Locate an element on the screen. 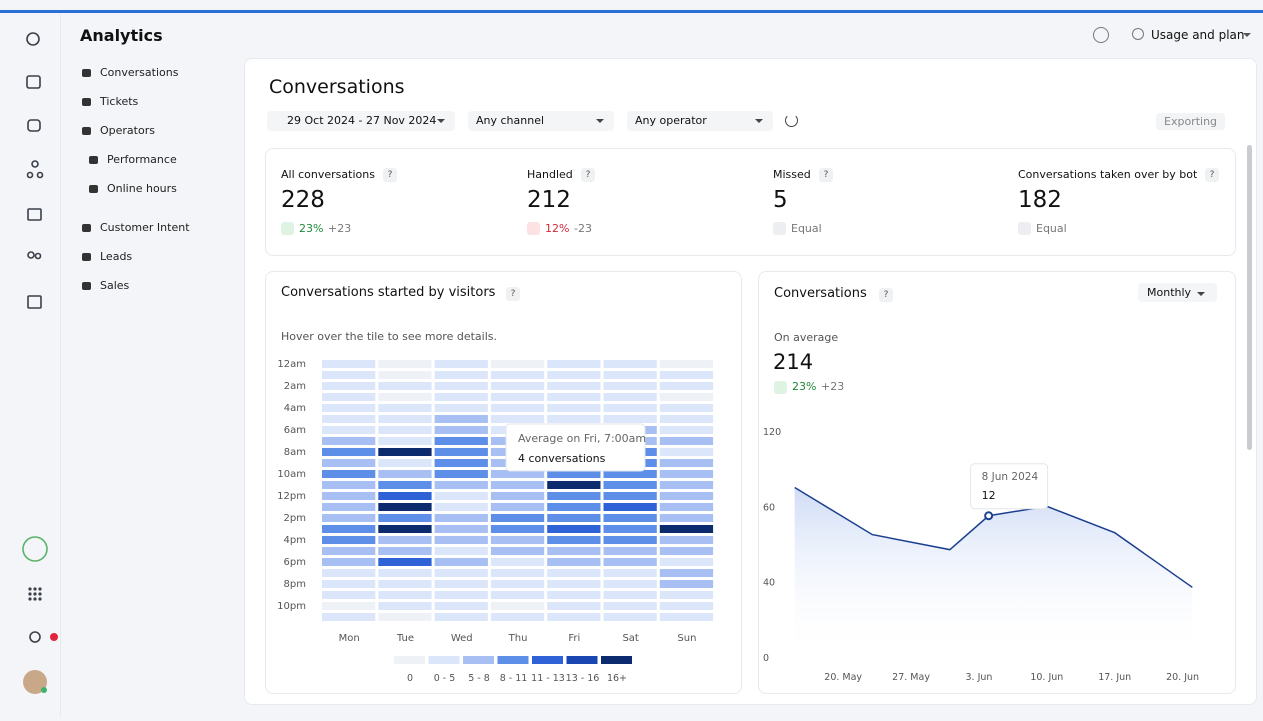  nav-item: Online hours is located at coordinates (142, 188).